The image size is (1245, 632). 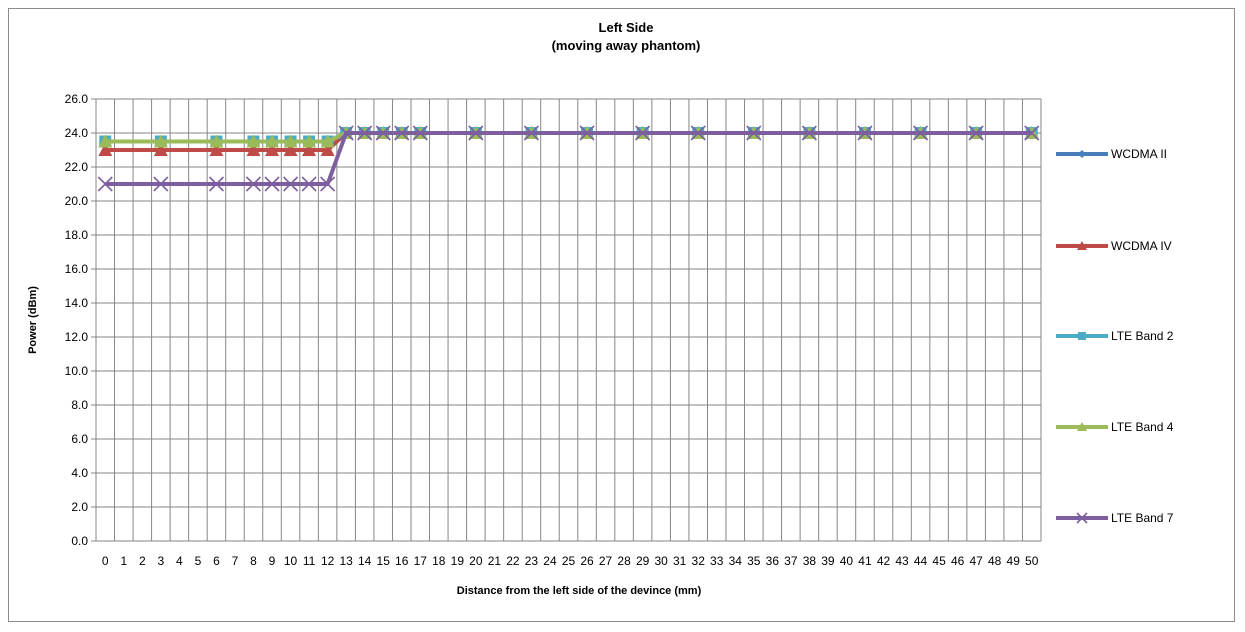 I want to click on x-tick-label: 43, so click(x=902, y=561).